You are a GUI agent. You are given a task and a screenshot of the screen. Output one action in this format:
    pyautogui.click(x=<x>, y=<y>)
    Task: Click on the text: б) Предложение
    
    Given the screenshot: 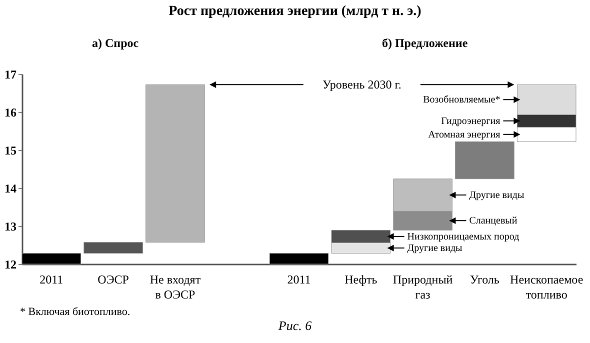 What is the action you would take?
    pyautogui.click(x=425, y=43)
    